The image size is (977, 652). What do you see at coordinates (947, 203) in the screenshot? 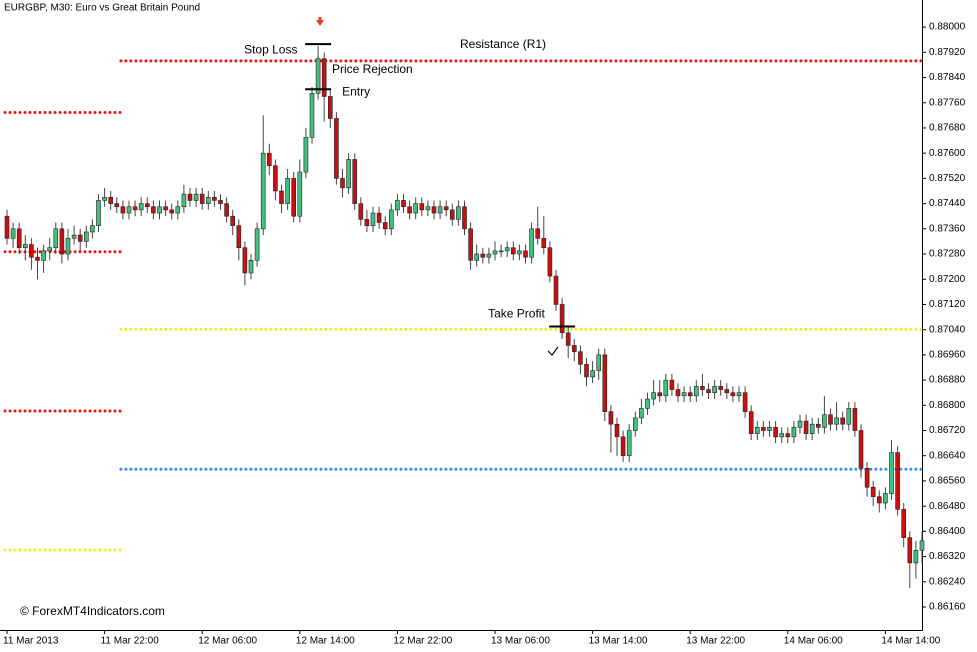
I see `y-tick-label: 0.87440` at bounding box center [947, 203].